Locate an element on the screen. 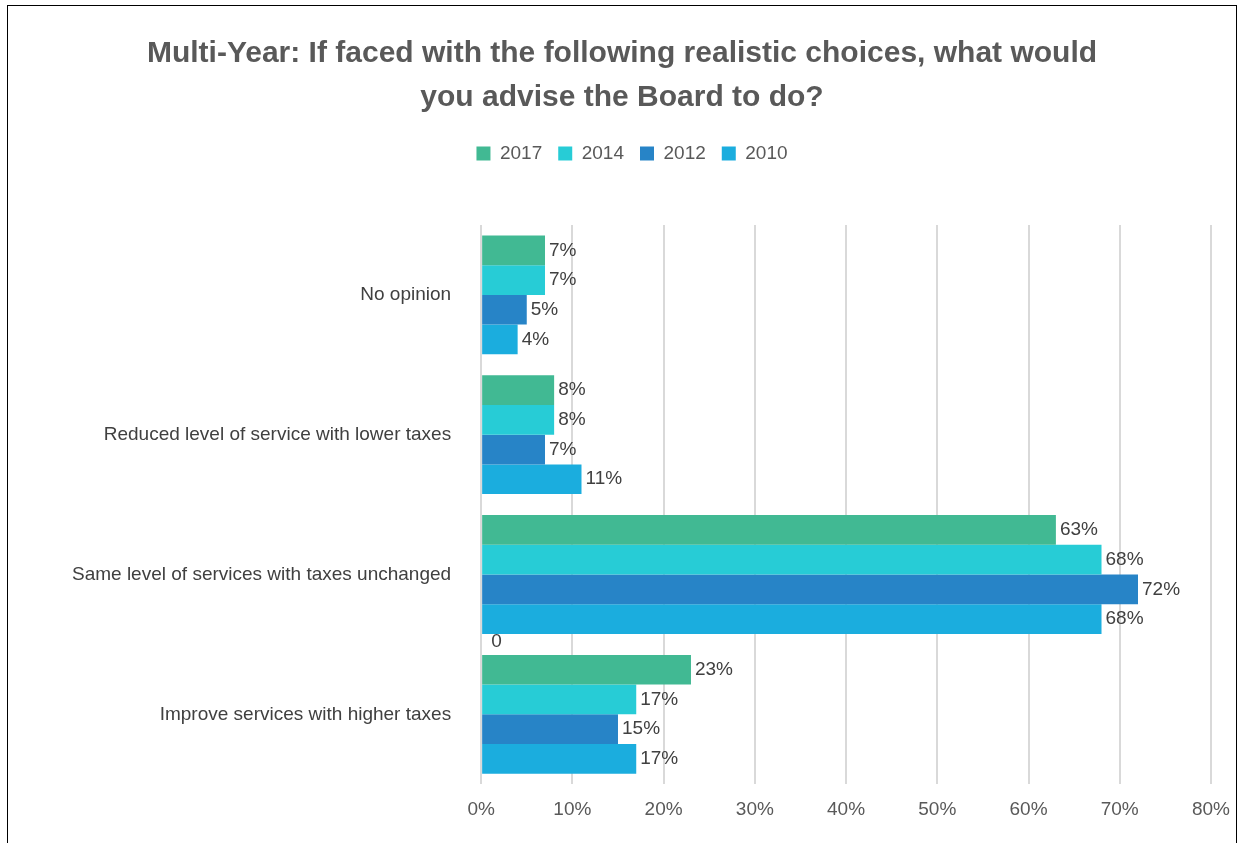 Image resolution: width=1244 pixels, height=843 pixels. legend-label: 2012 is located at coordinates (684, 152).